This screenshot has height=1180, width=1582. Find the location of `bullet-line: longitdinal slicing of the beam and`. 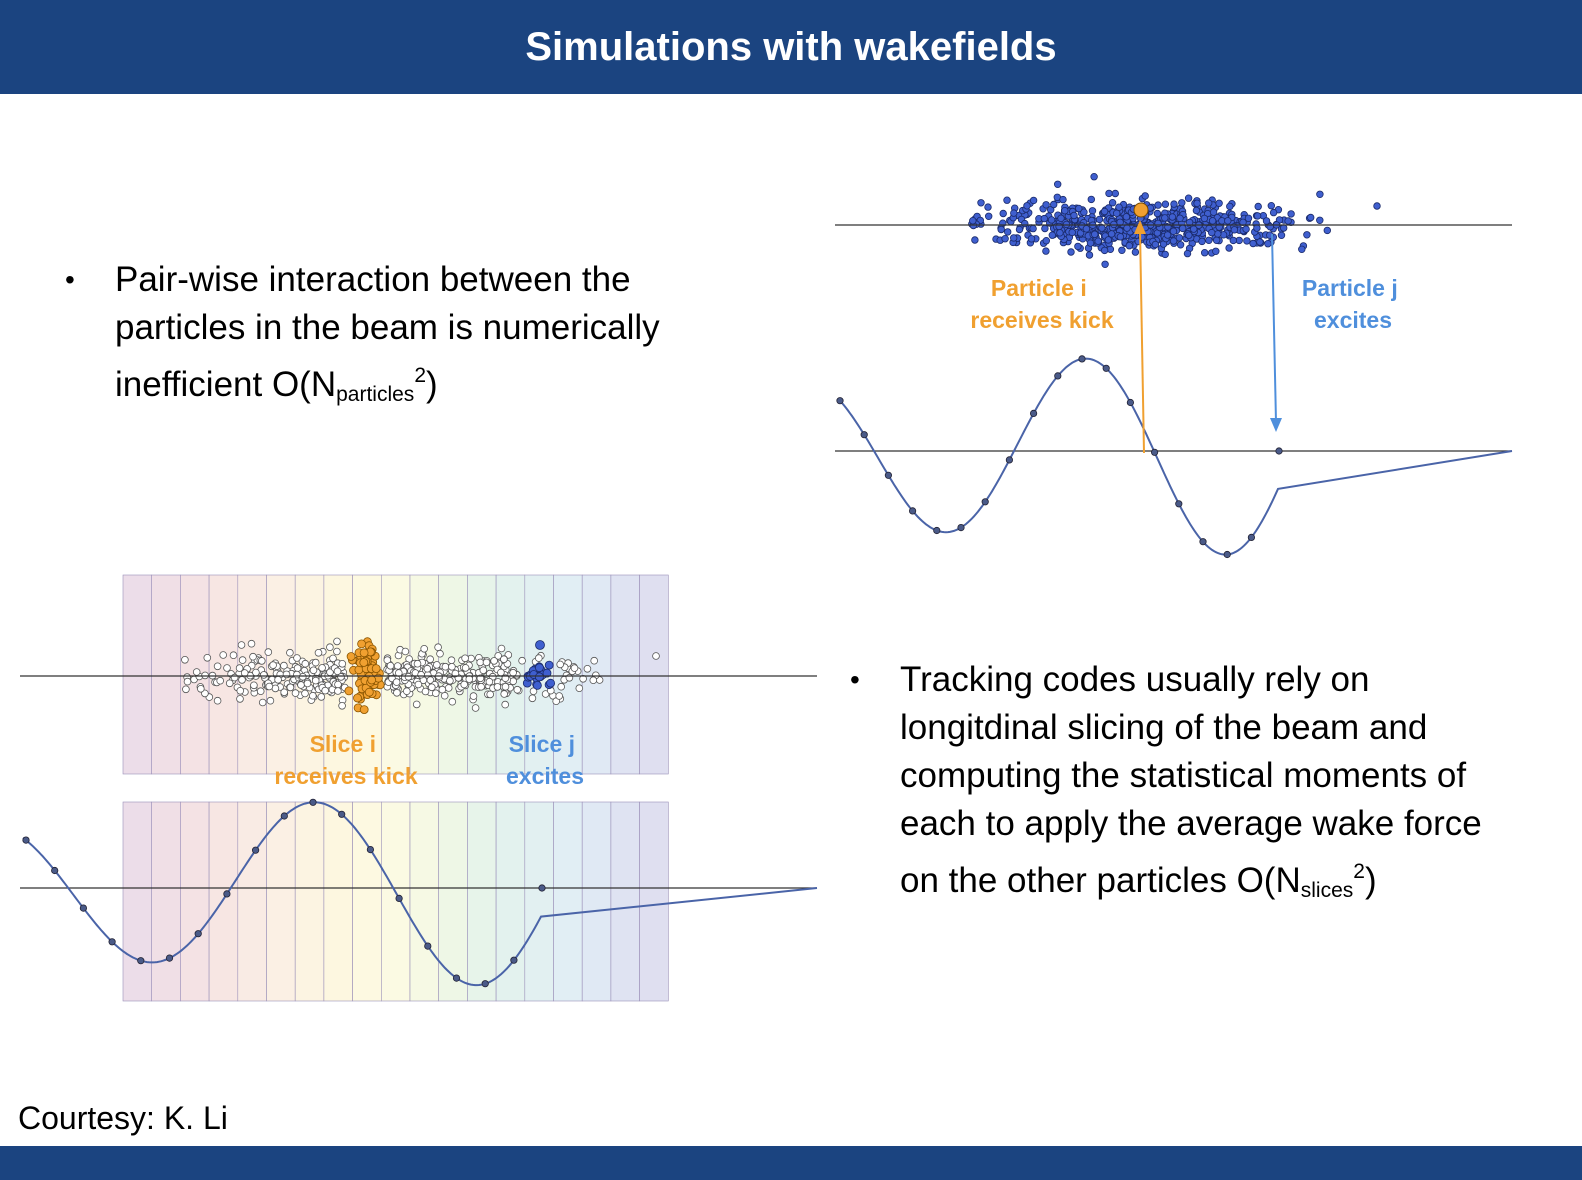

bullet-line: longitdinal slicing of the beam and is located at coordinates (1164, 727).